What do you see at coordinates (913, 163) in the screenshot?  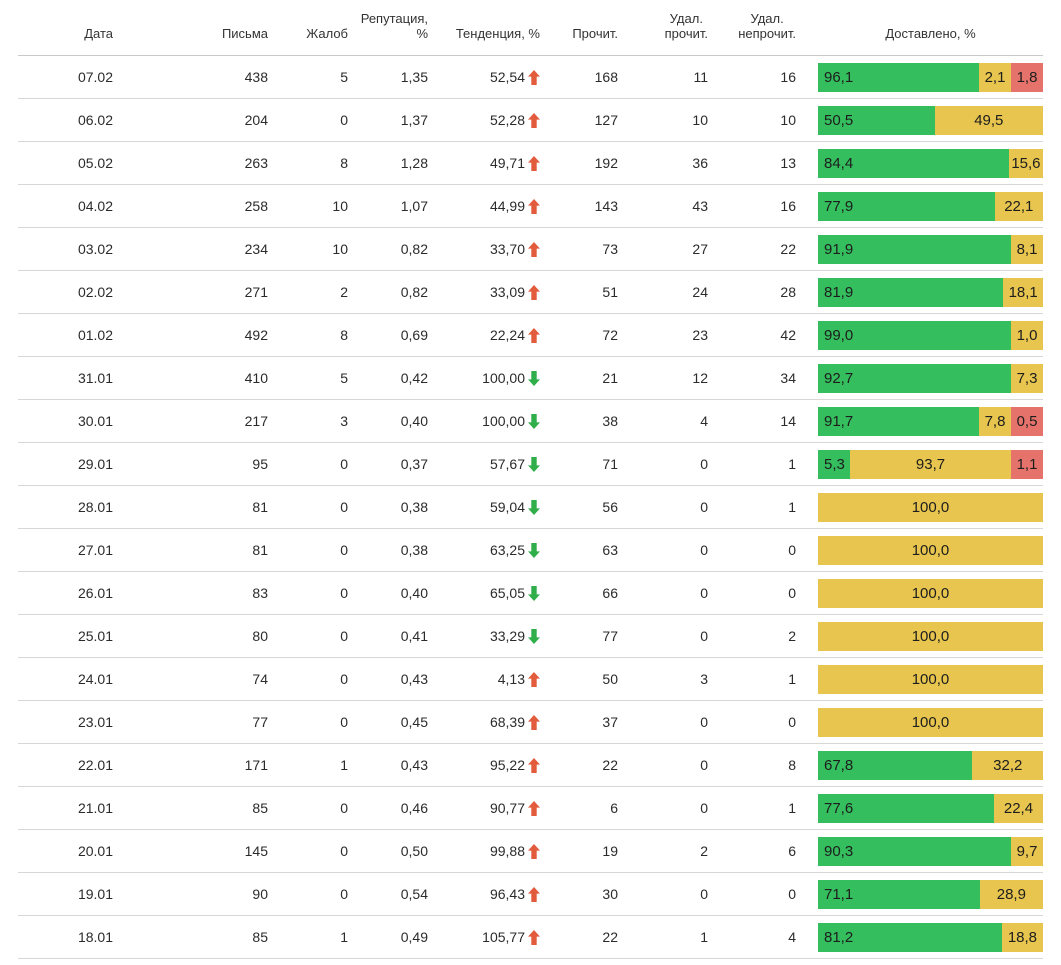 I see `delivered-segment-green: 84,4` at bounding box center [913, 163].